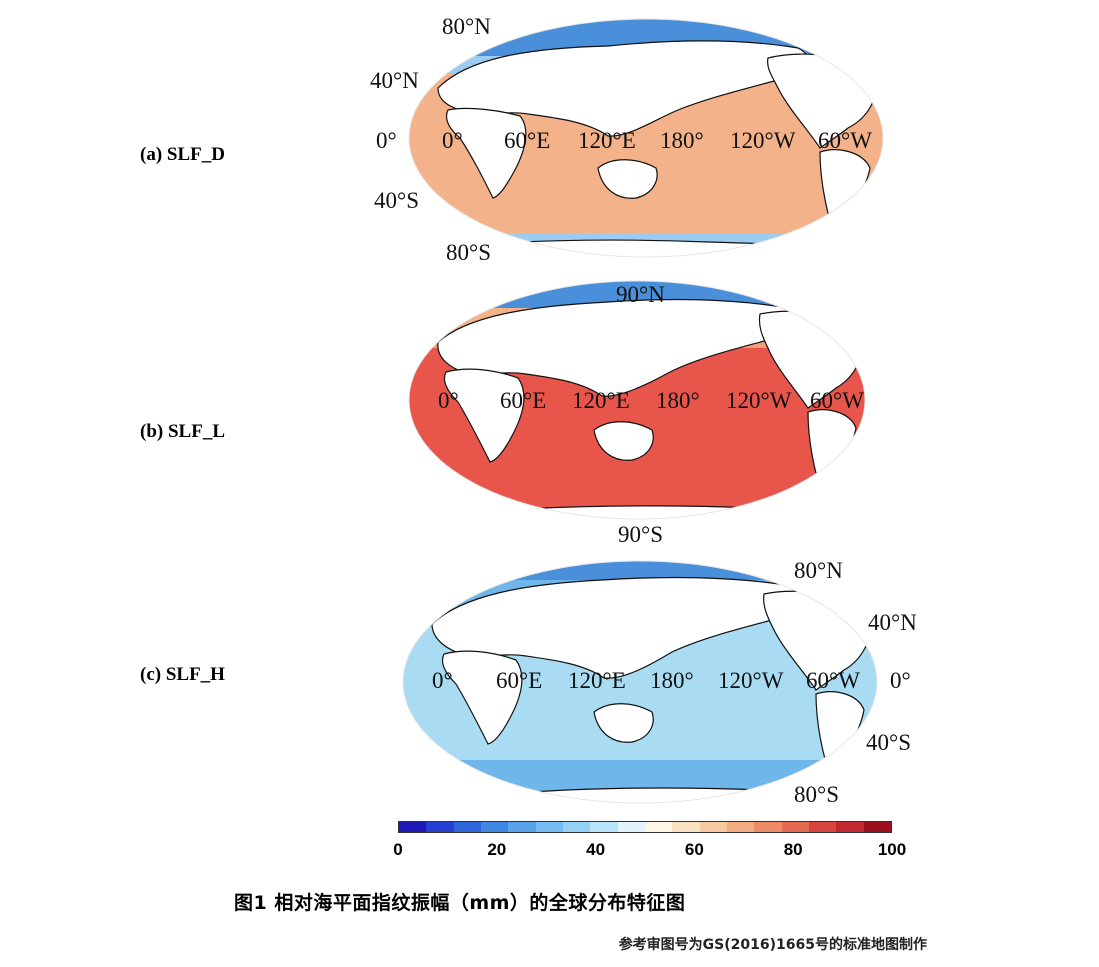 The width and height of the screenshot is (1099, 967). What do you see at coordinates (460, 903) in the screenshot?
I see `figure-caption: 图1 相对海平面指纹振幅（mm）的全球分布特征图` at bounding box center [460, 903].